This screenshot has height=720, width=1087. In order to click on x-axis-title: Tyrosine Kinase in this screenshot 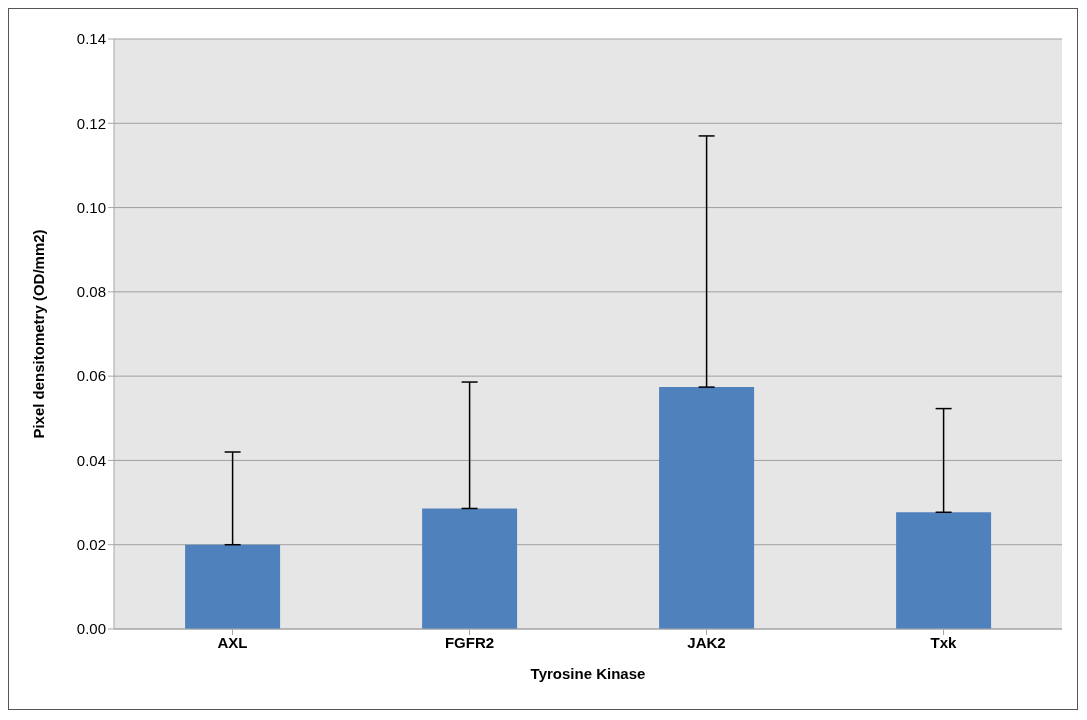, I will do `click(588, 673)`.